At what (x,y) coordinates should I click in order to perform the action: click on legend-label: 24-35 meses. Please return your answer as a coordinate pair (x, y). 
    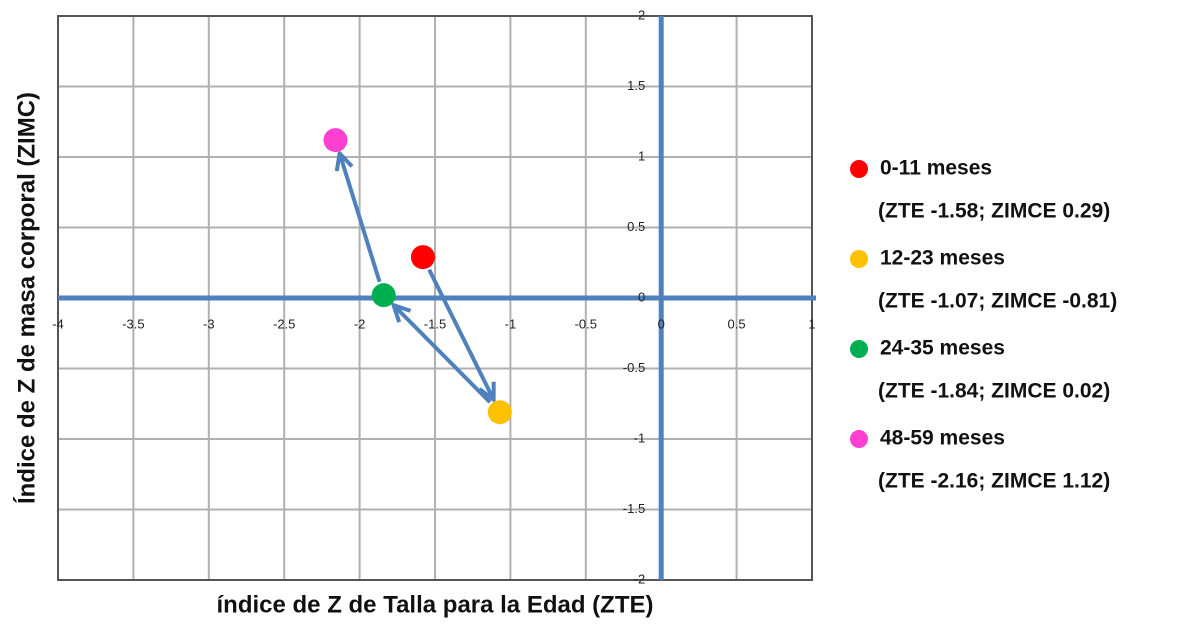
    Looking at the image, I should click on (942, 348).